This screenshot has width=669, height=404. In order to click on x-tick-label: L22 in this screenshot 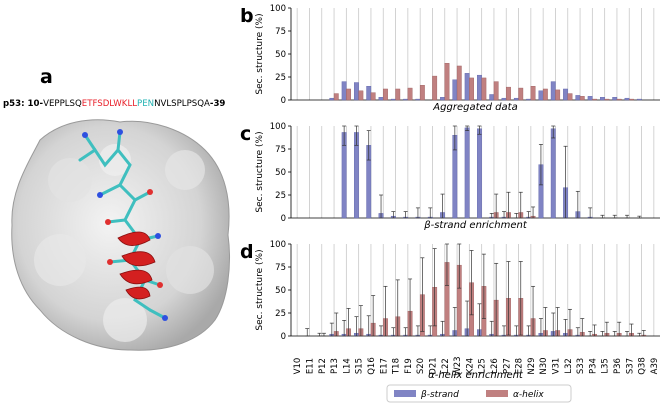, I will do `click(446, 366)`.